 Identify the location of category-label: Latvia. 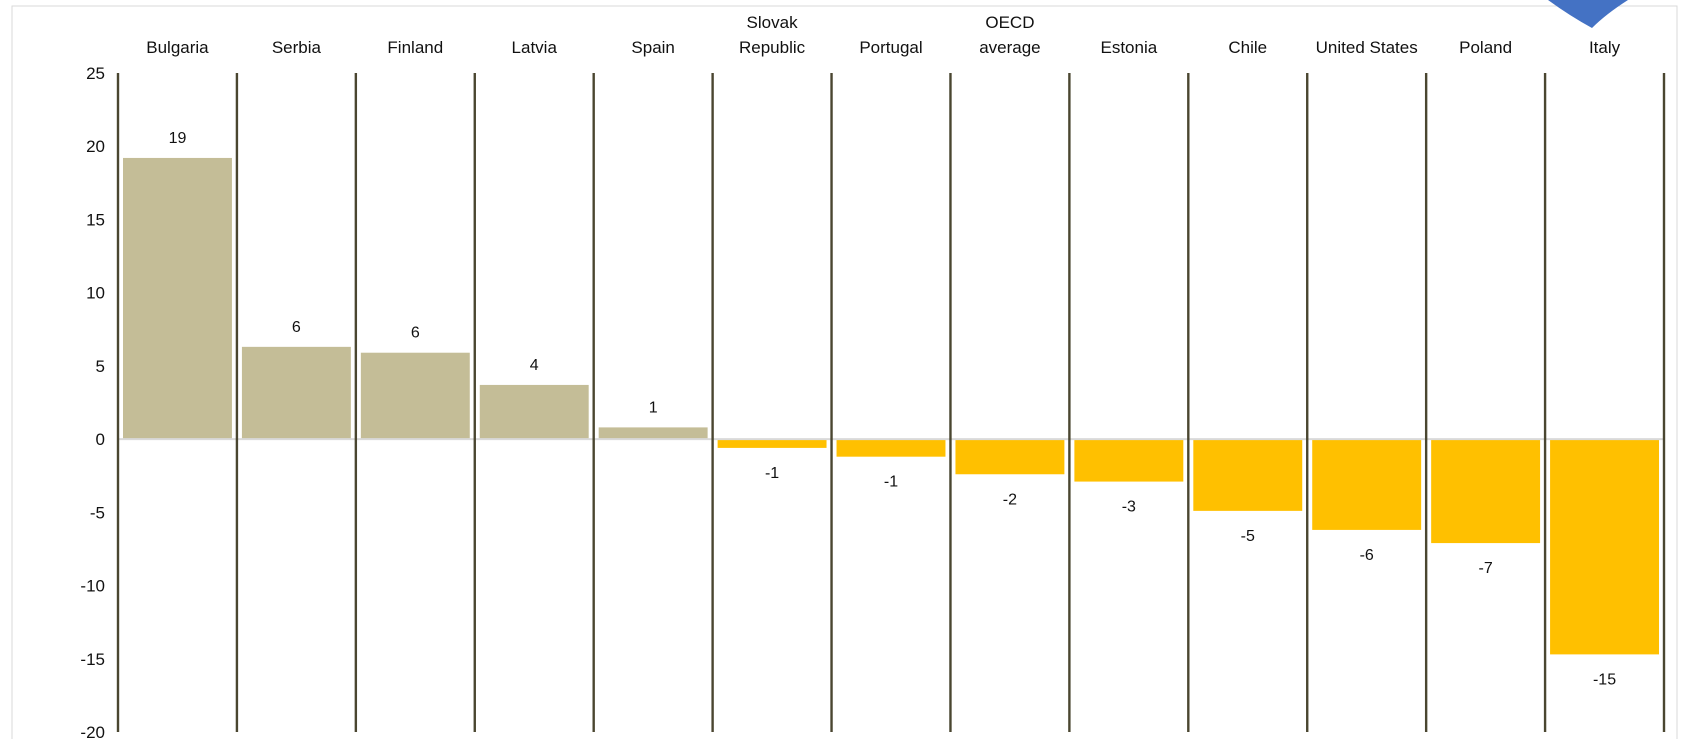
(535, 47).